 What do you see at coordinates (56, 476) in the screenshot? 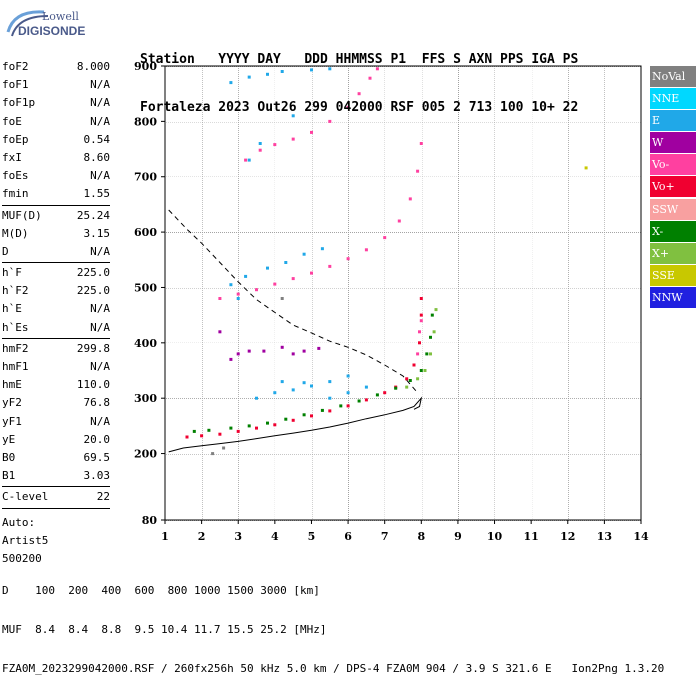
I see `param-row: B1 3.03` at bounding box center [56, 476].